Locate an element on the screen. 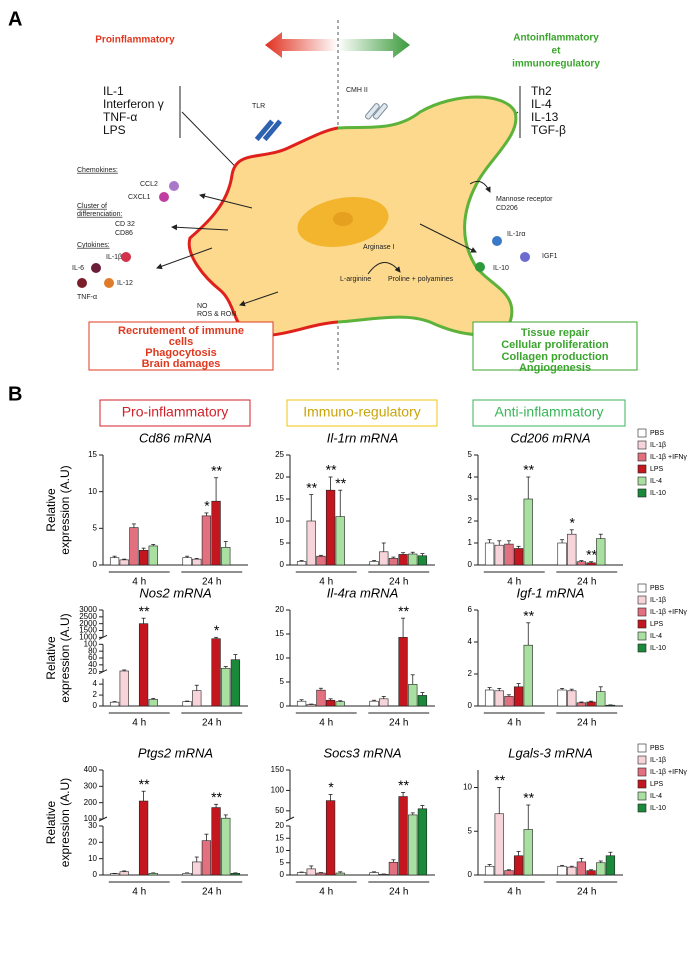 Image resolution: width=698 pixels, height=963 pixels. group-title: Cluster of is located at coordinates (92, 206).